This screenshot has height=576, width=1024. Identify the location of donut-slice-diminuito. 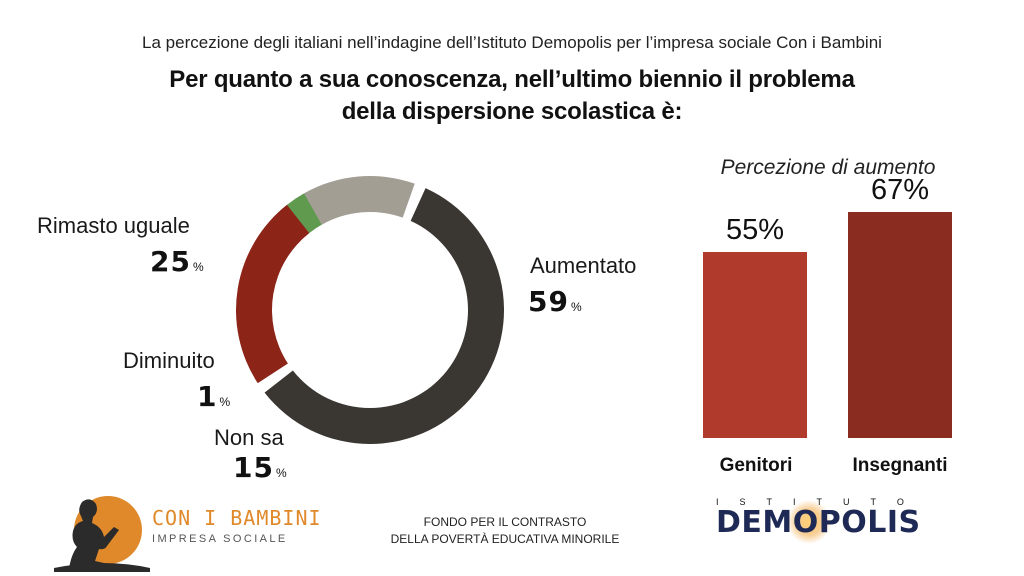
(304, 213).